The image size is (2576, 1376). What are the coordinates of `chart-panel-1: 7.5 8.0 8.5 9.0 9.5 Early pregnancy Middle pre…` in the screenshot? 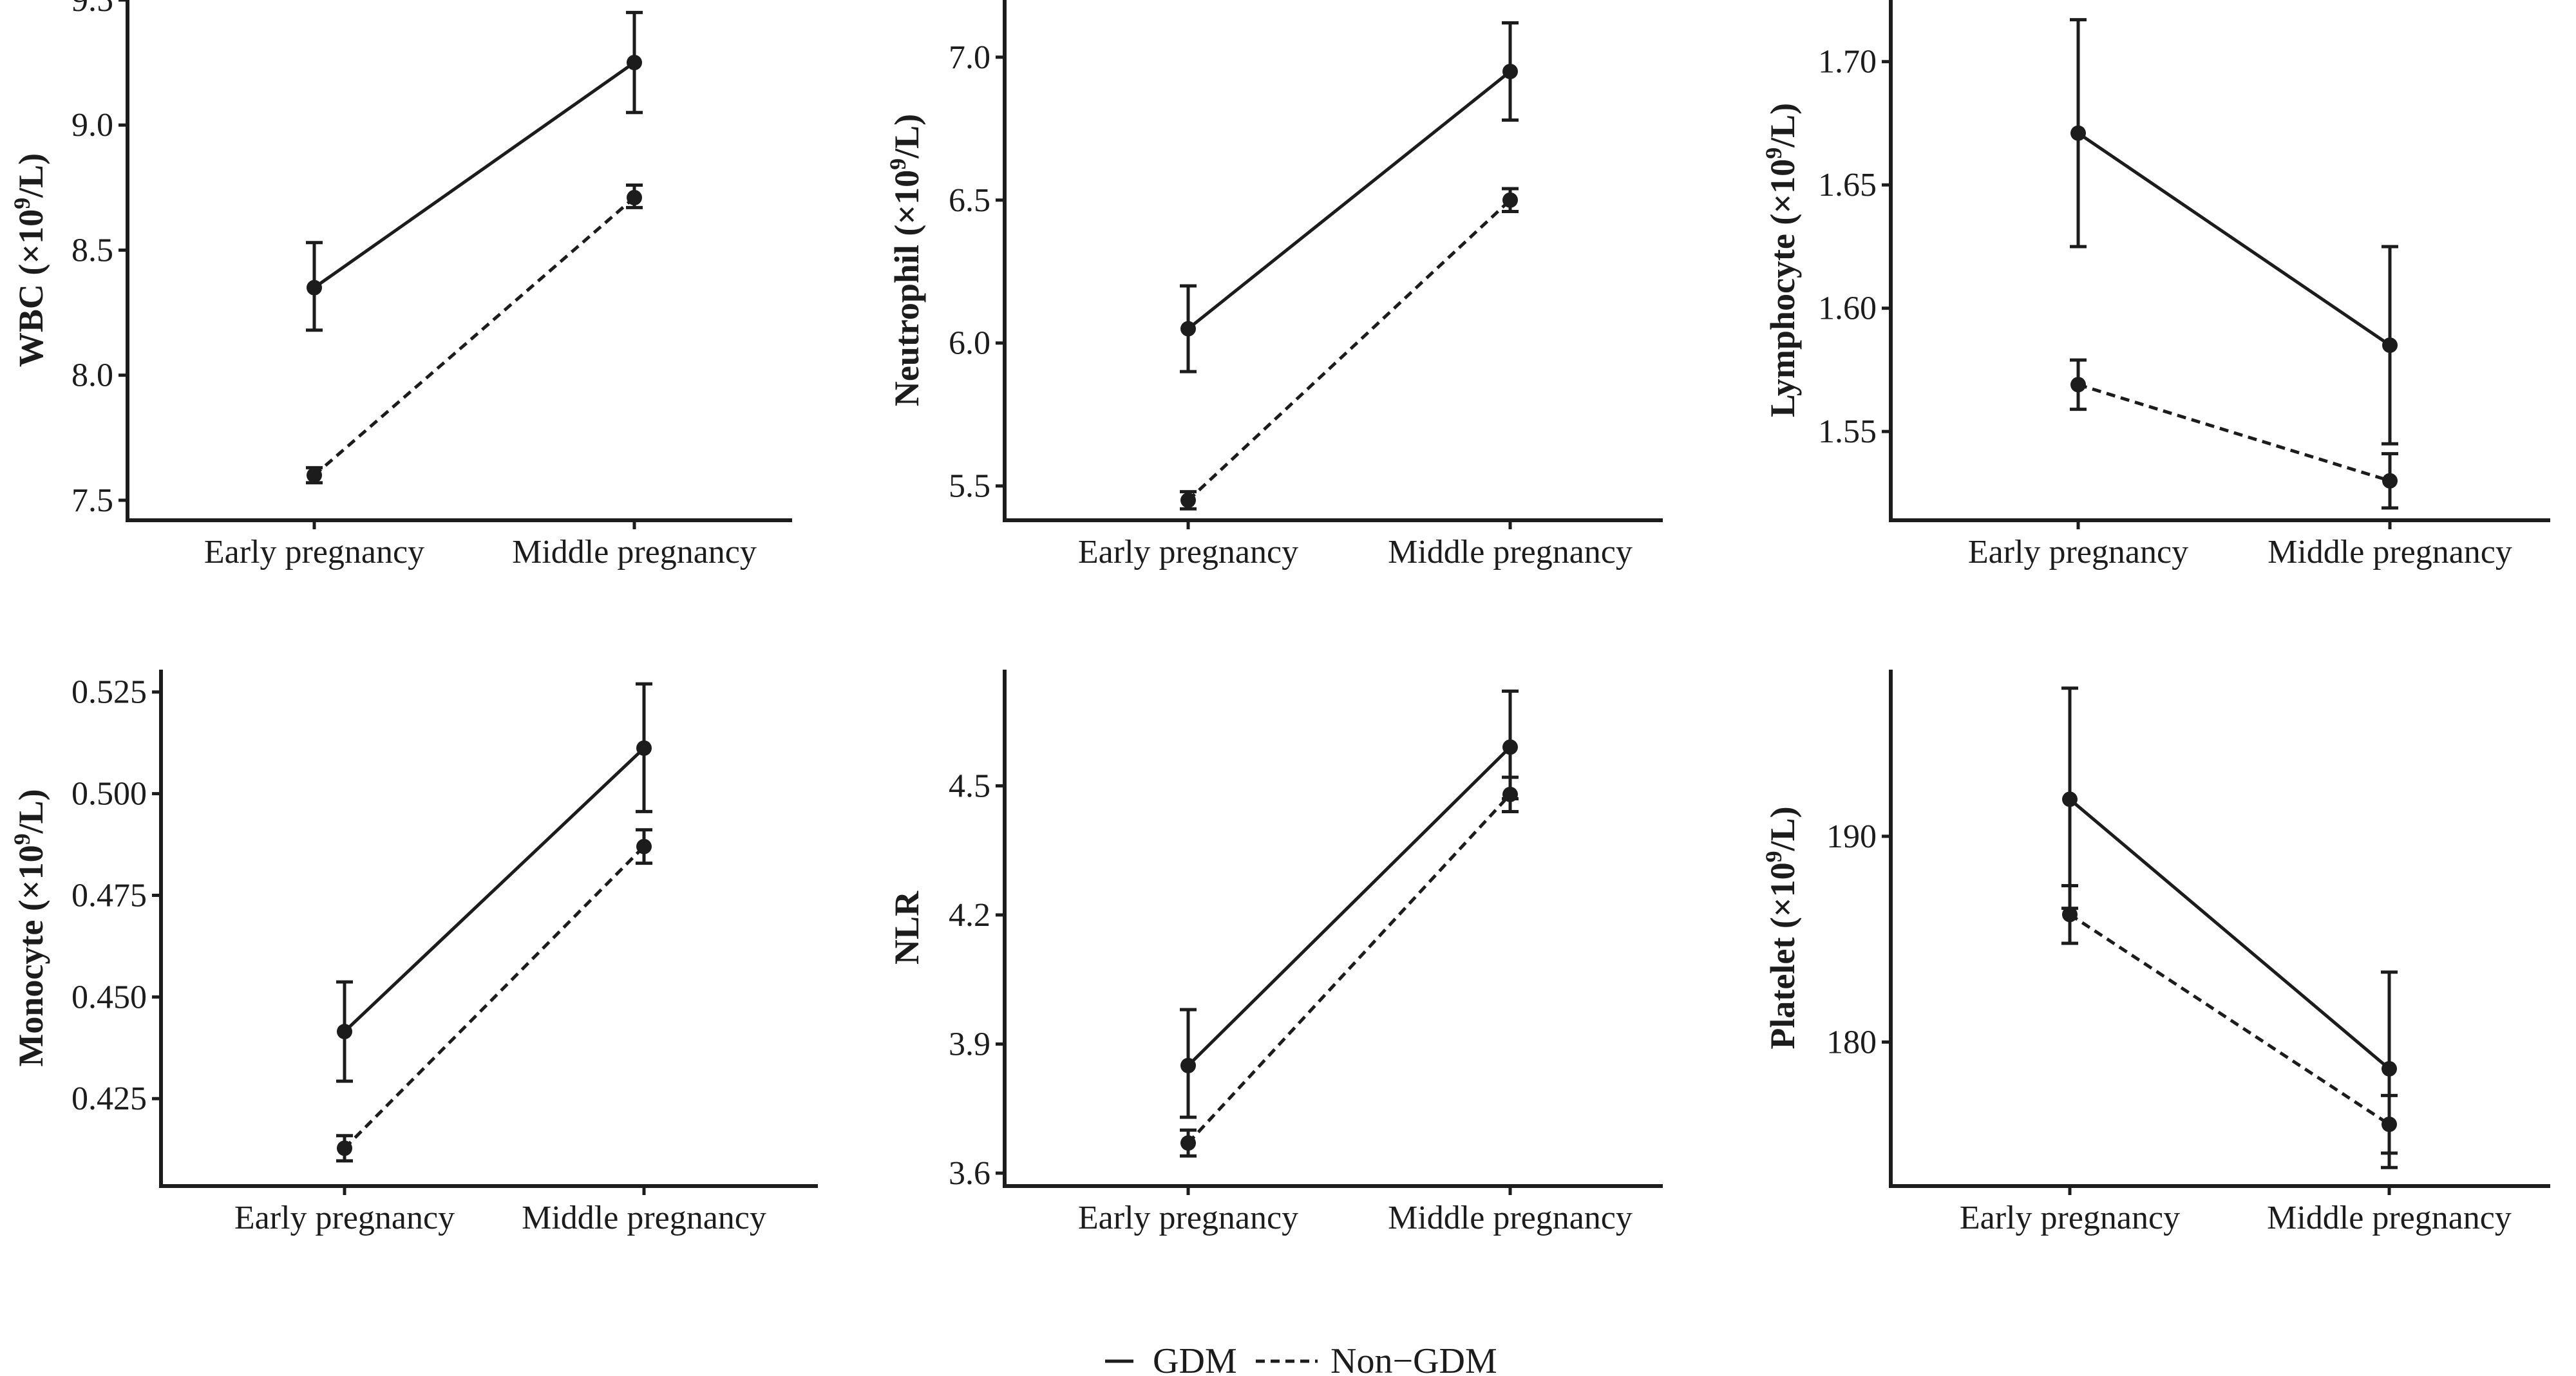 It's located at (400, 285).